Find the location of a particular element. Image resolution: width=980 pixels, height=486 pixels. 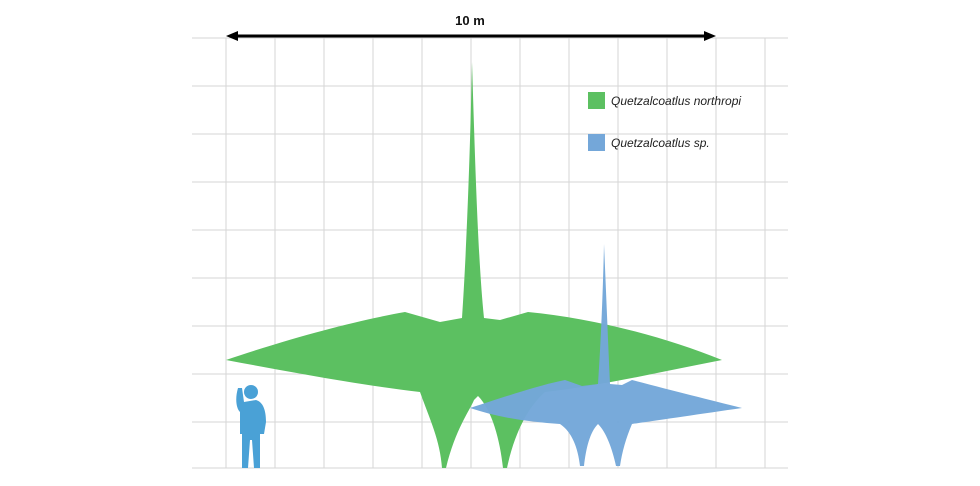

legend-label: Quetzalcoatlus sp. is located at coordinates (660, 142).